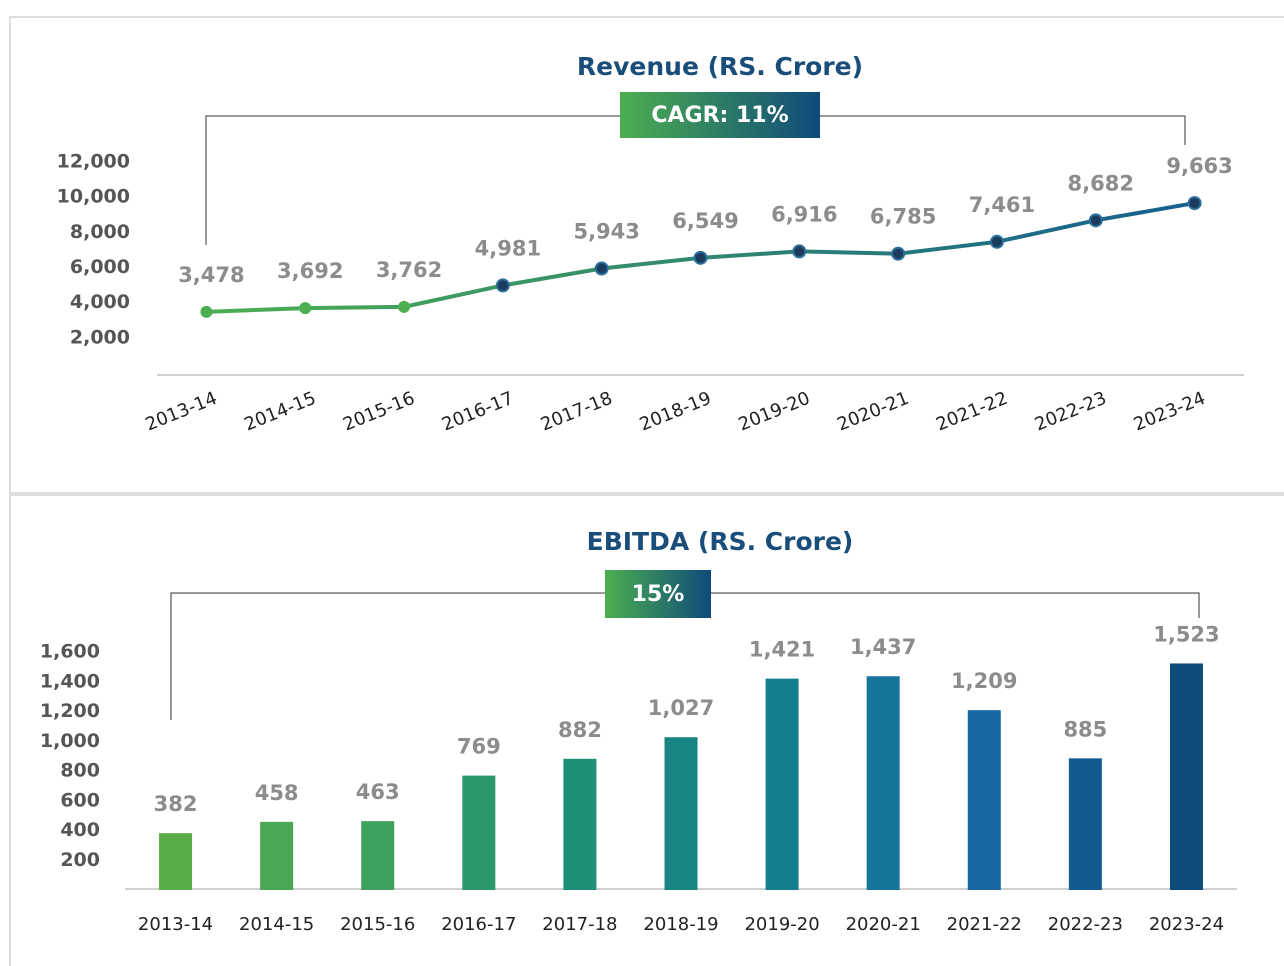 The image size is (1284, 966). I want to click on value-label: 4,981, so click(508, 248).